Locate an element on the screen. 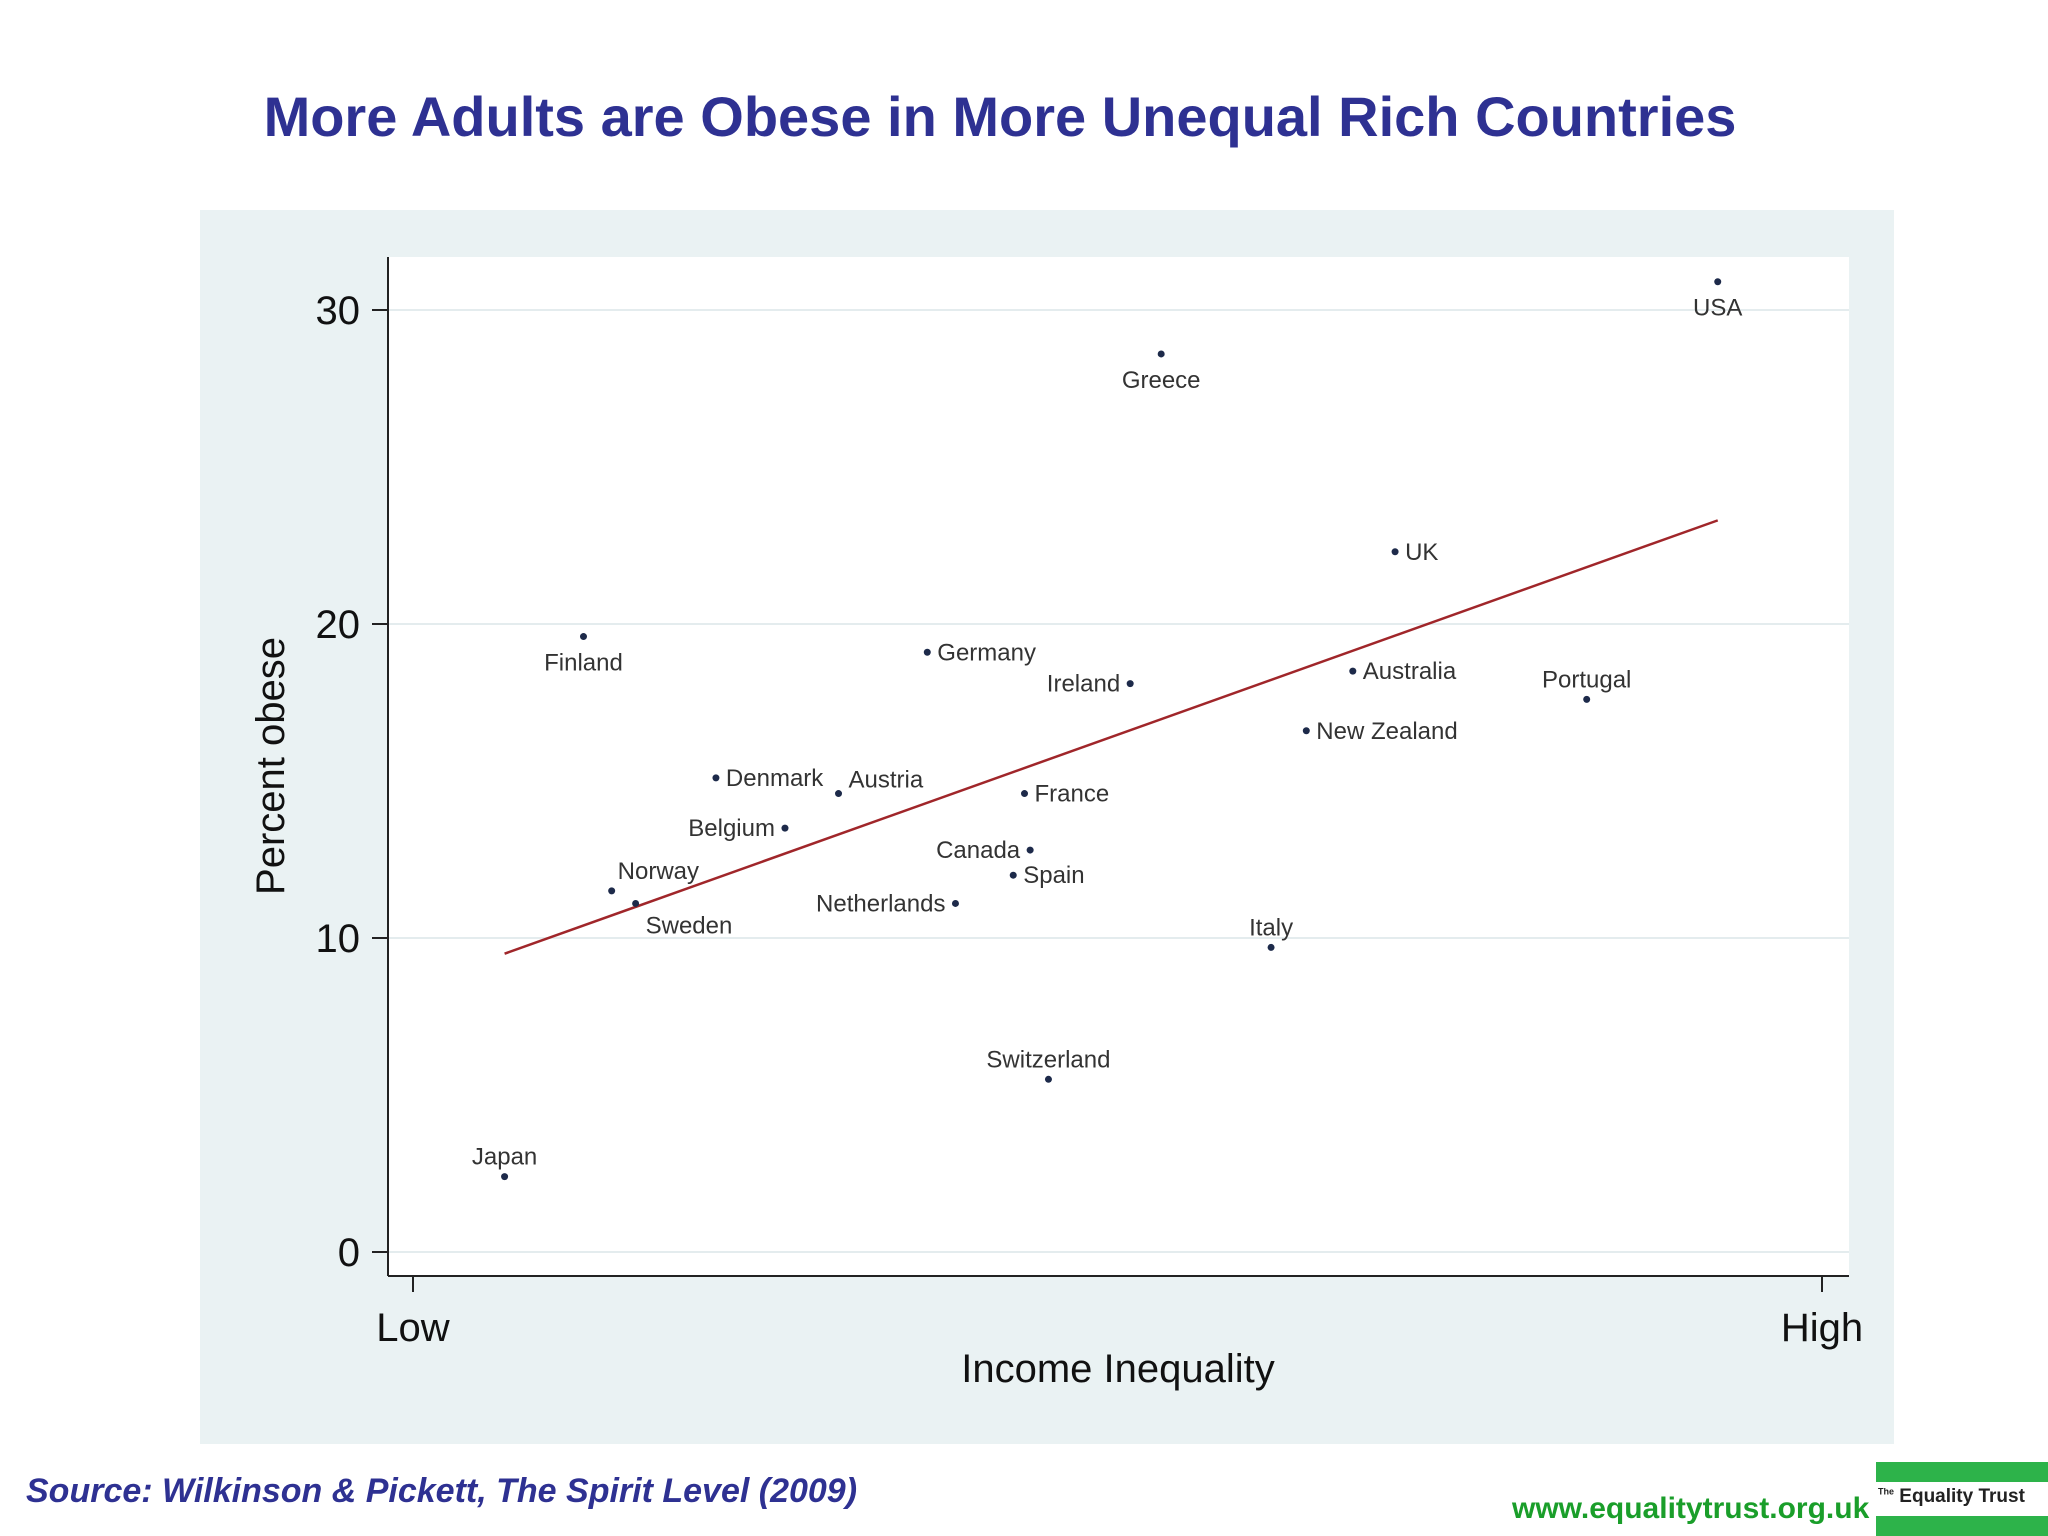  point-label-greece: Greece is located at coordinates (1161, 380).